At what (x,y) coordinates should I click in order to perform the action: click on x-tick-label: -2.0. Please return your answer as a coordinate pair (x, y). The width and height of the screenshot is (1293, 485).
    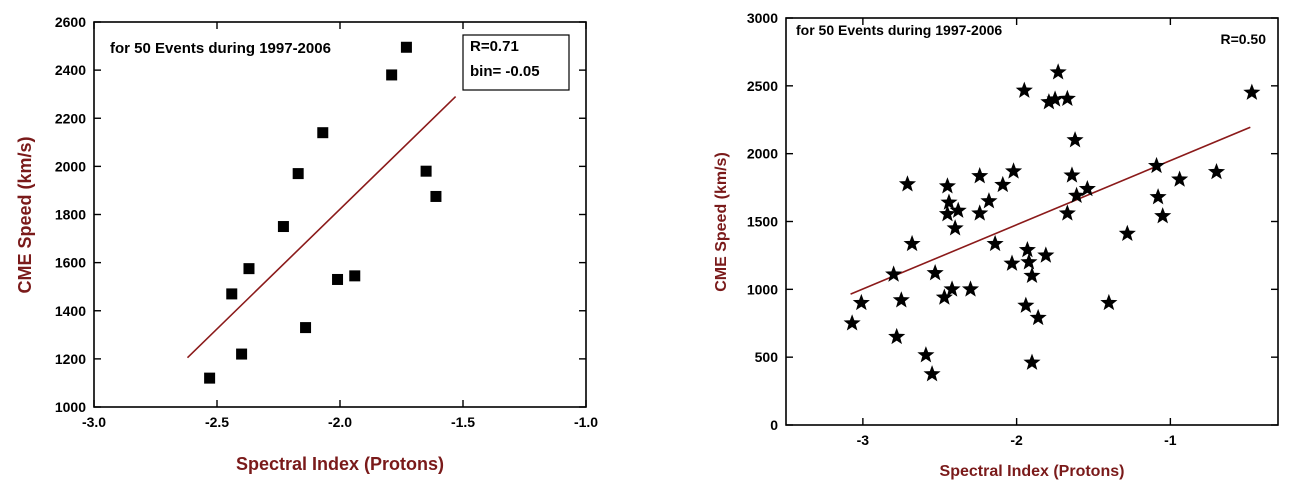
    Looking at the image, I should click on (340, 422).